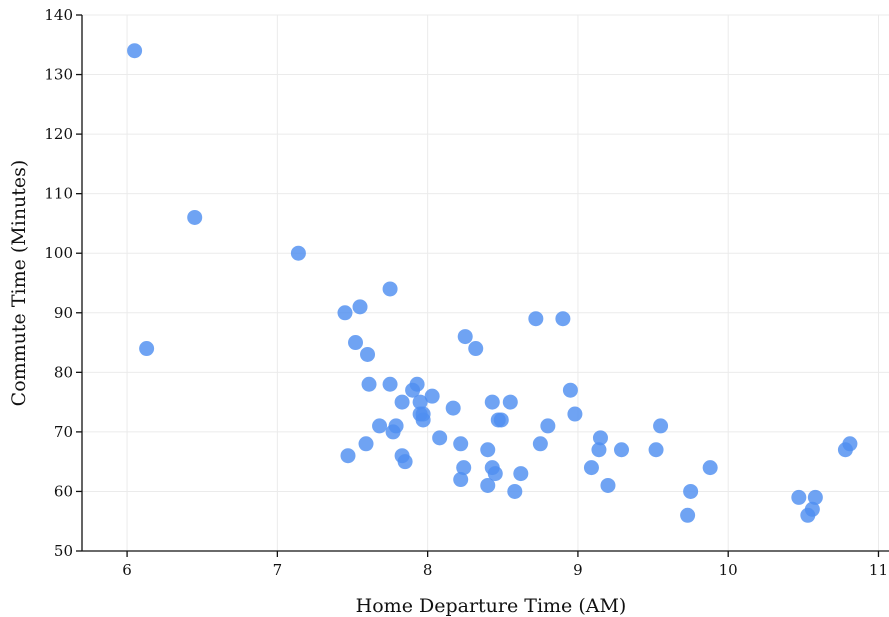  I want to click on x-tick-label: 6, so click(127, 570).